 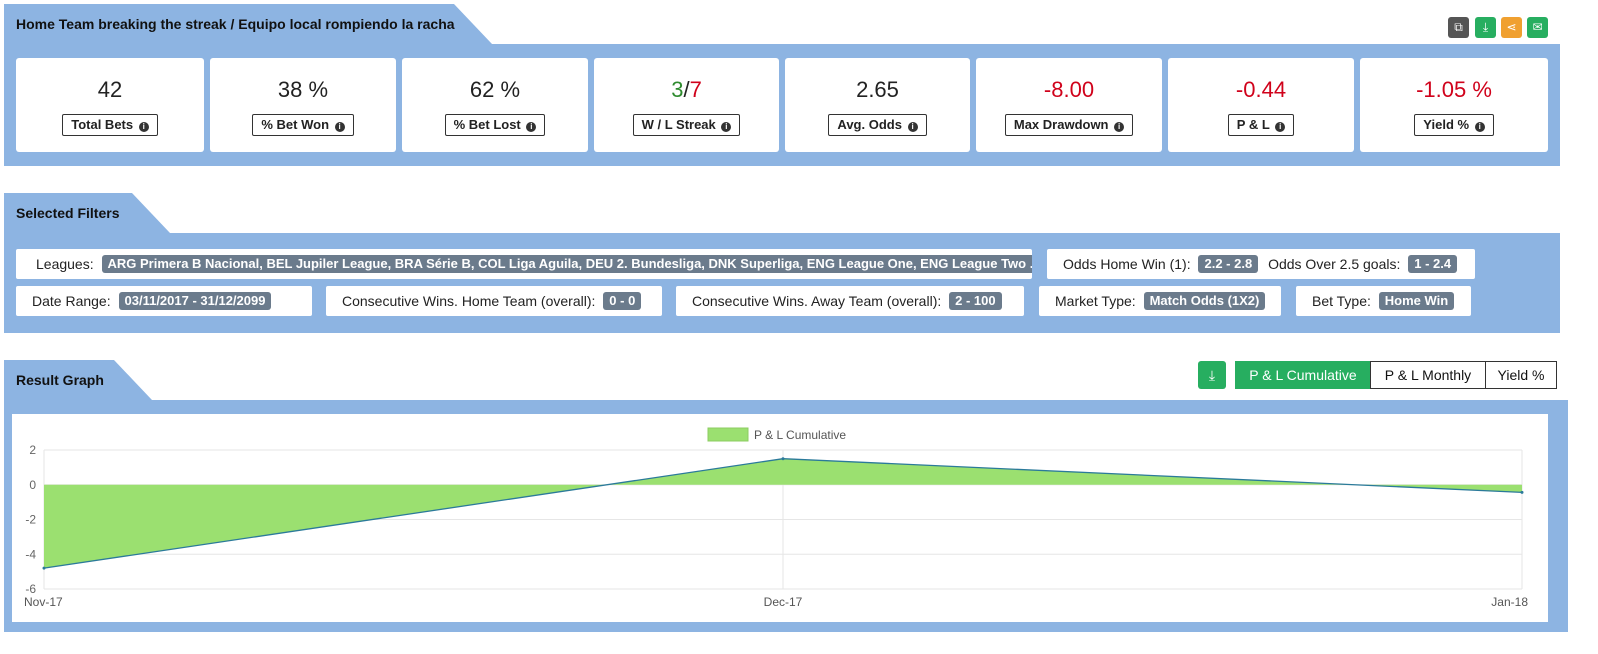 What do you see at coordinates (686, 105) in the screenshot?
I see `stat-card-wl-streak: 3/7 W / L Streak i` at bounding box center [686, 105].